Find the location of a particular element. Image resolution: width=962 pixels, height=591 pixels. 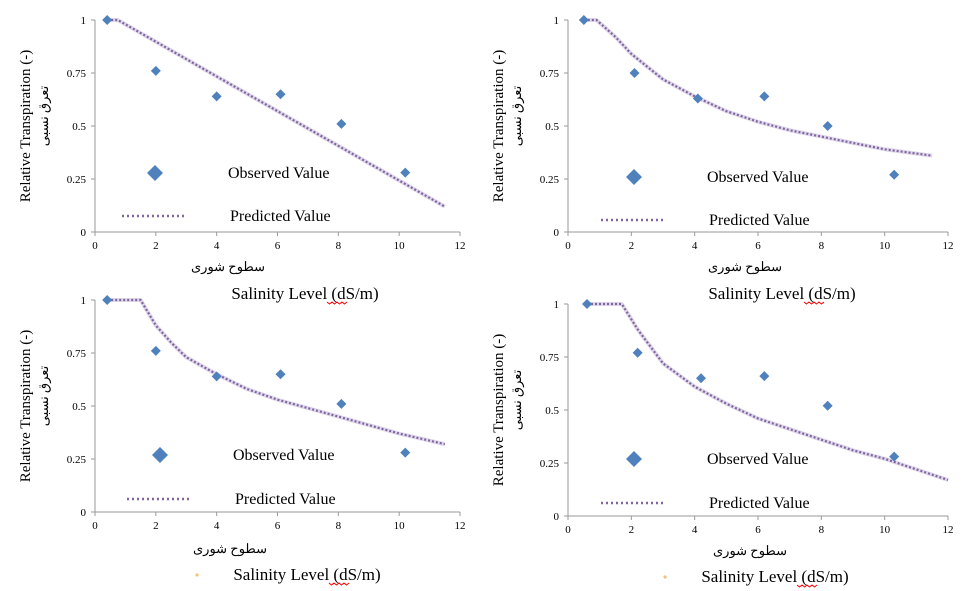

predicted-line-shadow is located at coordinates (276, 372).